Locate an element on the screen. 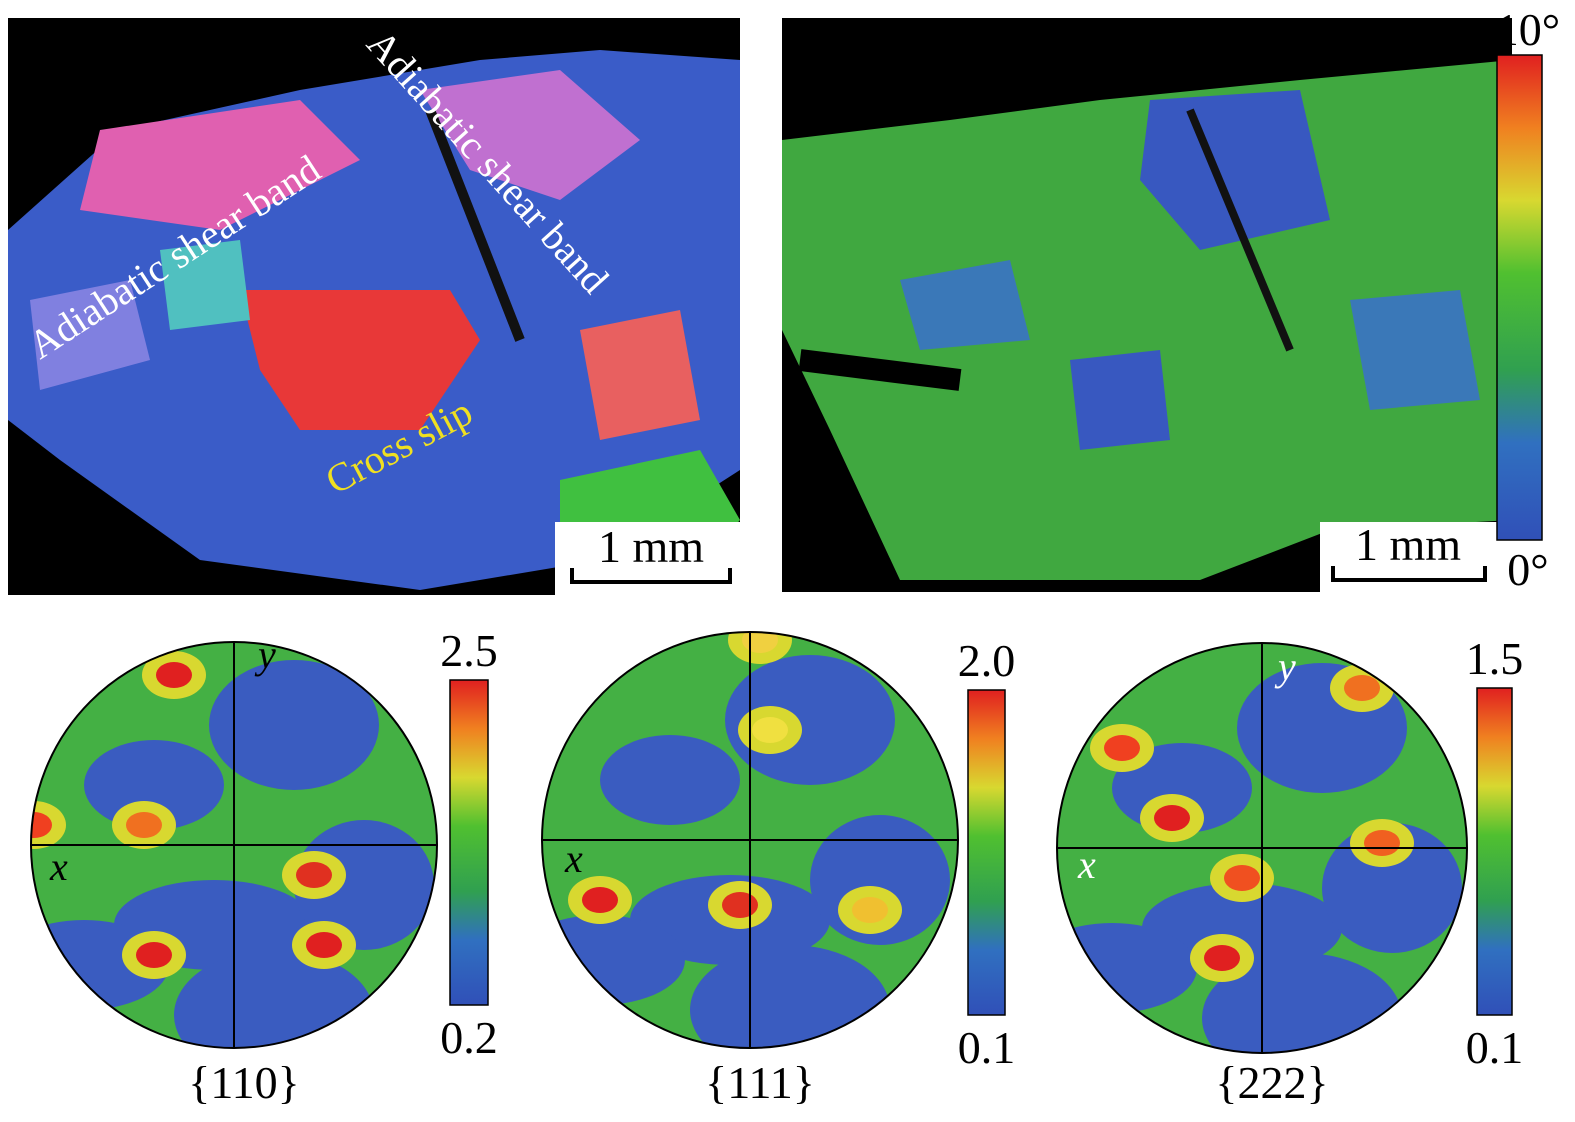 This screenshot has height=1122, width=1575. pole-figure: x y 1.5 0.1 {222} is located at coordinates (1290, 870).